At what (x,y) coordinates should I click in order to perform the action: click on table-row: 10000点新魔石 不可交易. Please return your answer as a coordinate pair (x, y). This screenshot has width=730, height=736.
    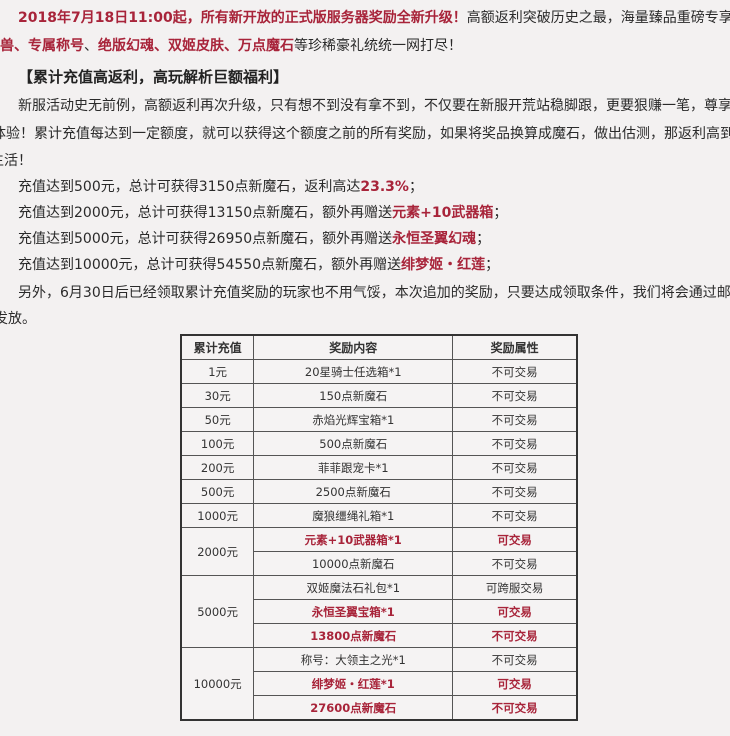
    Looking at the image, I should click on (379, 563).